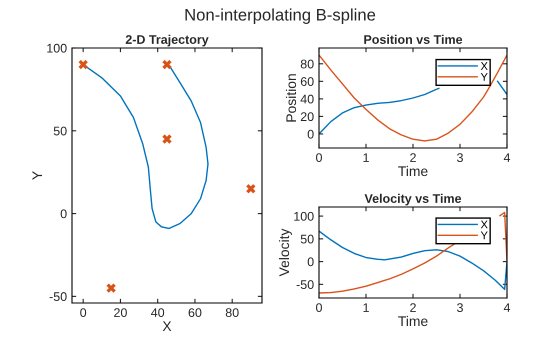 Image resolution: width=560 pixels, height=337 pixels. Describe the element at coordinates (285, 252) in the screenshot. I see `y-axis-title: Velocity` at that location.